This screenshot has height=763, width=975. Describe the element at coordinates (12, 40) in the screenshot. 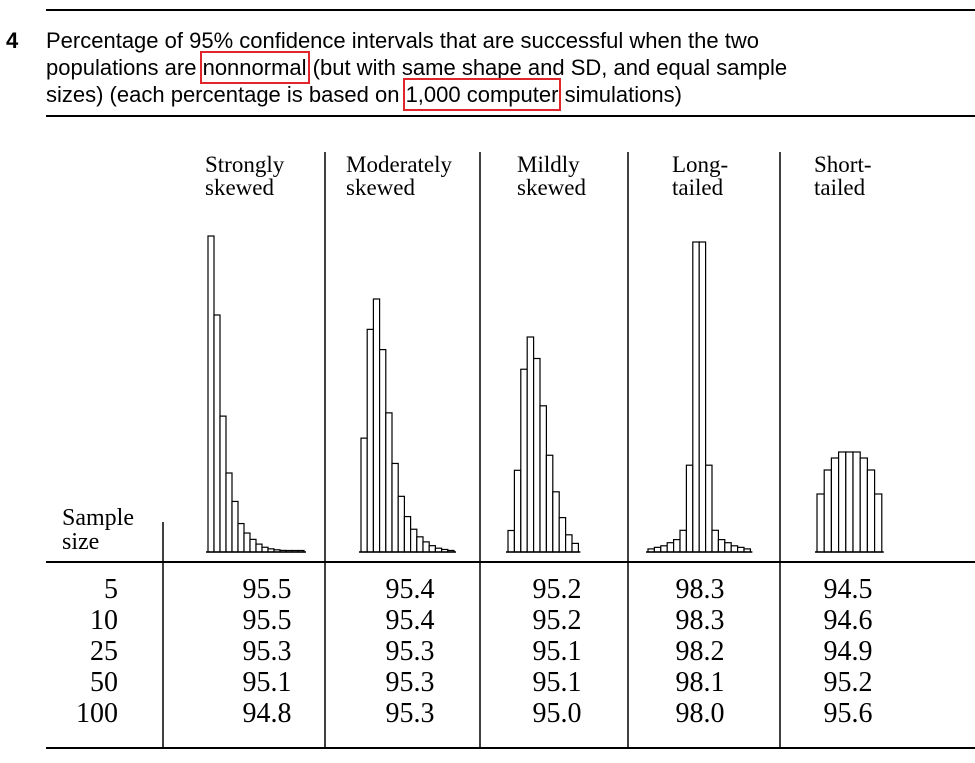

I see `table-number: 4` at that location.